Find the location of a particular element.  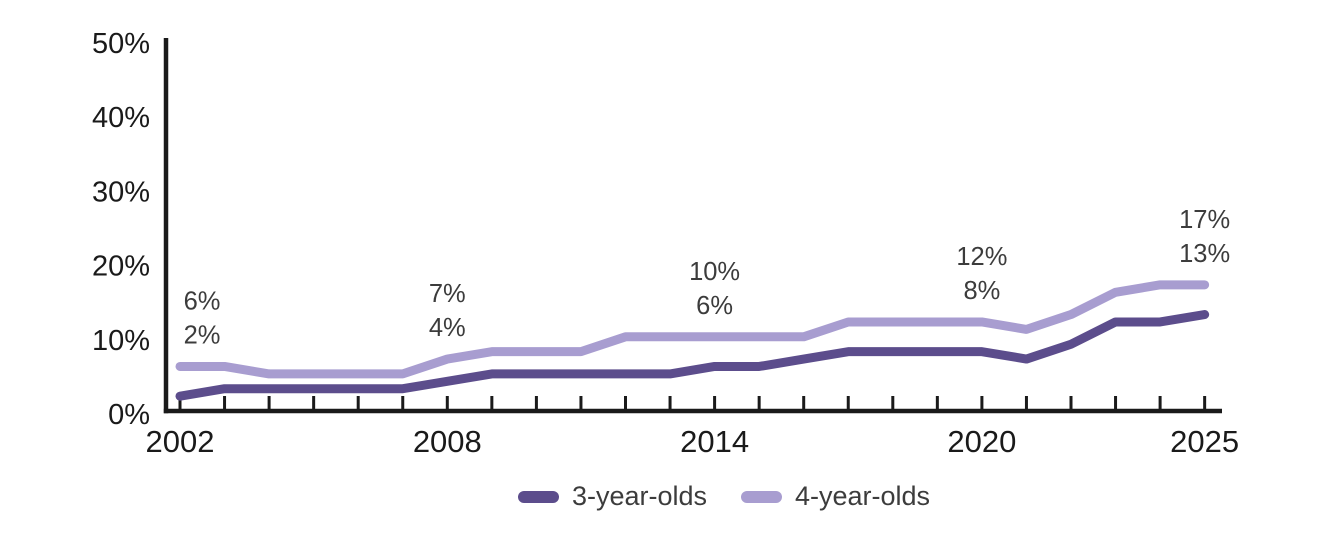

y-axis-label-10: 10% is located at coordinates (121, 341).